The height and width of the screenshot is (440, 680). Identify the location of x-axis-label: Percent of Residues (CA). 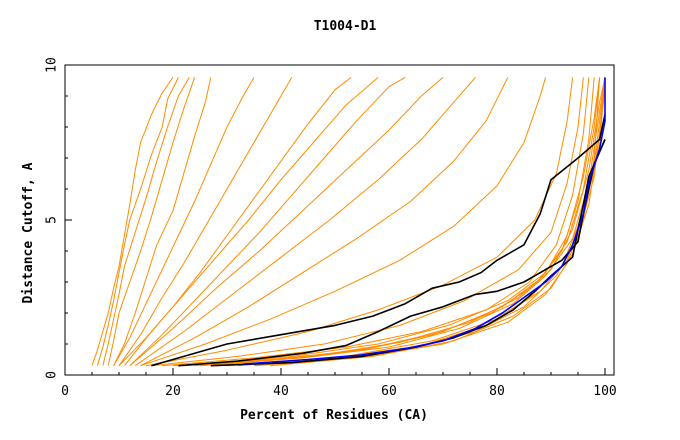
(334, 415).